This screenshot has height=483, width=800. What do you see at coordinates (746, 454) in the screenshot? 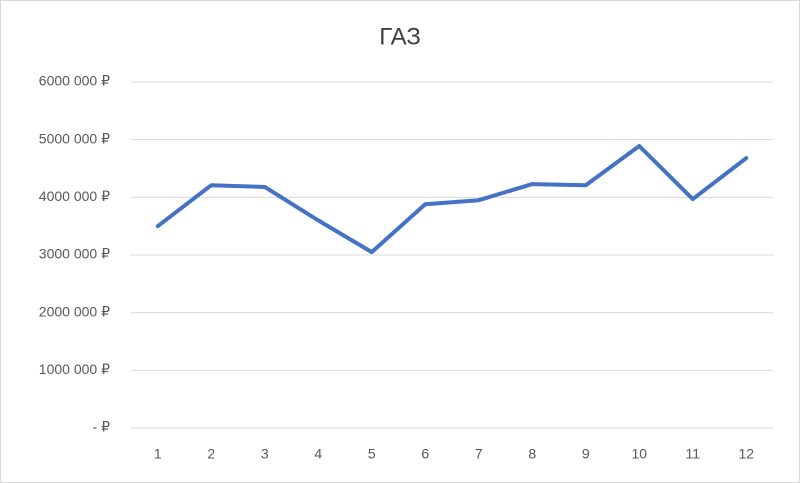
I see `x-tick-label: 12` at bounding box center [746, 454].